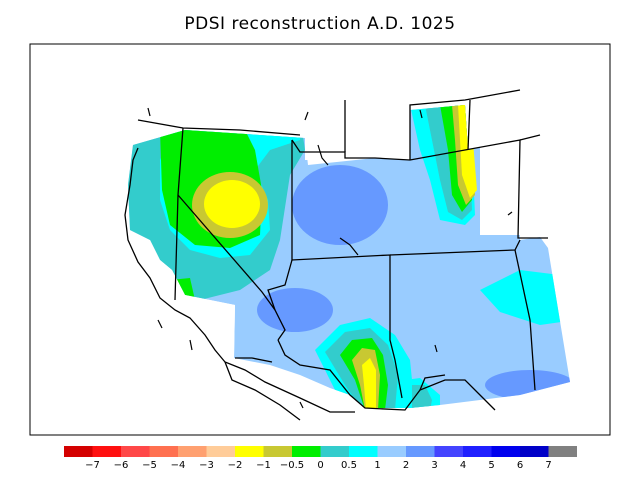 The width and height of the screenshot is (640, 480). What do you see at coordinates (520, 465) in the screenshot?
I see `colorbar-tick-label: 6` at bounding box center [520, 465].